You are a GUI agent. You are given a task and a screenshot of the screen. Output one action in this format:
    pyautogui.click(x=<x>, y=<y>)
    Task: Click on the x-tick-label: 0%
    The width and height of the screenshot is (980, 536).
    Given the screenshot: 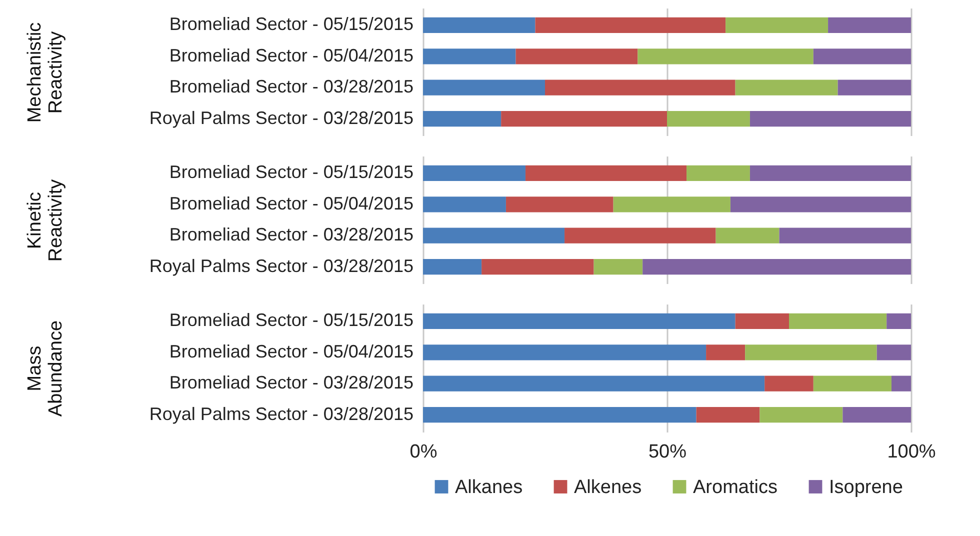 What is the action you would take?
    pyautogui.click(x=424, y=452)
    